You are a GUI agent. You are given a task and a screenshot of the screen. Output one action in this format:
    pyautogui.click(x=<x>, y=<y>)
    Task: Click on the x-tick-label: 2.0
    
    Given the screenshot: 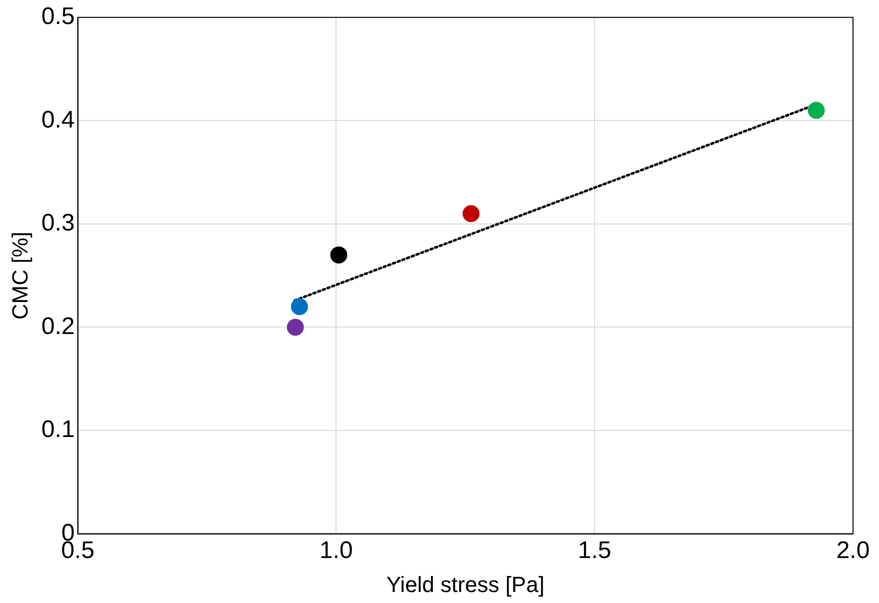 What is the action you would take?
    pyautogui.click(x=853, y=550)
    